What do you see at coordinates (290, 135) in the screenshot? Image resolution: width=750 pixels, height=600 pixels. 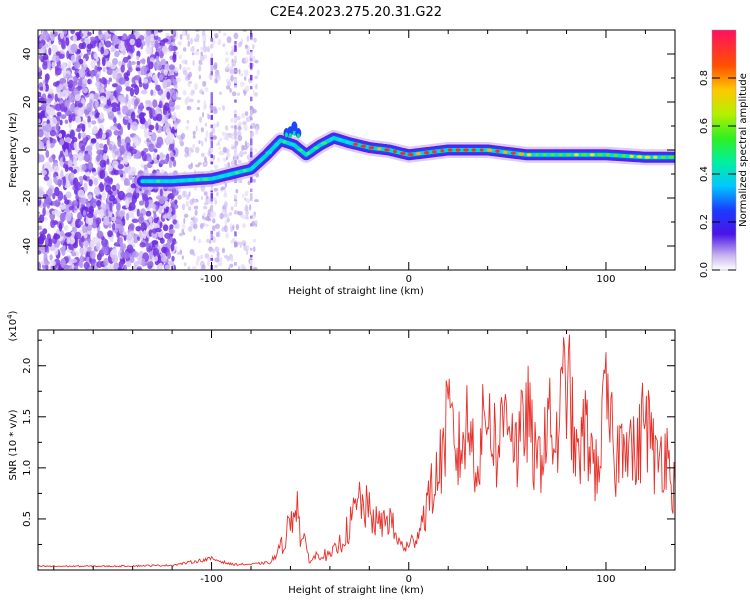 I see `ridge-spike` at bounding box center [290, 135].